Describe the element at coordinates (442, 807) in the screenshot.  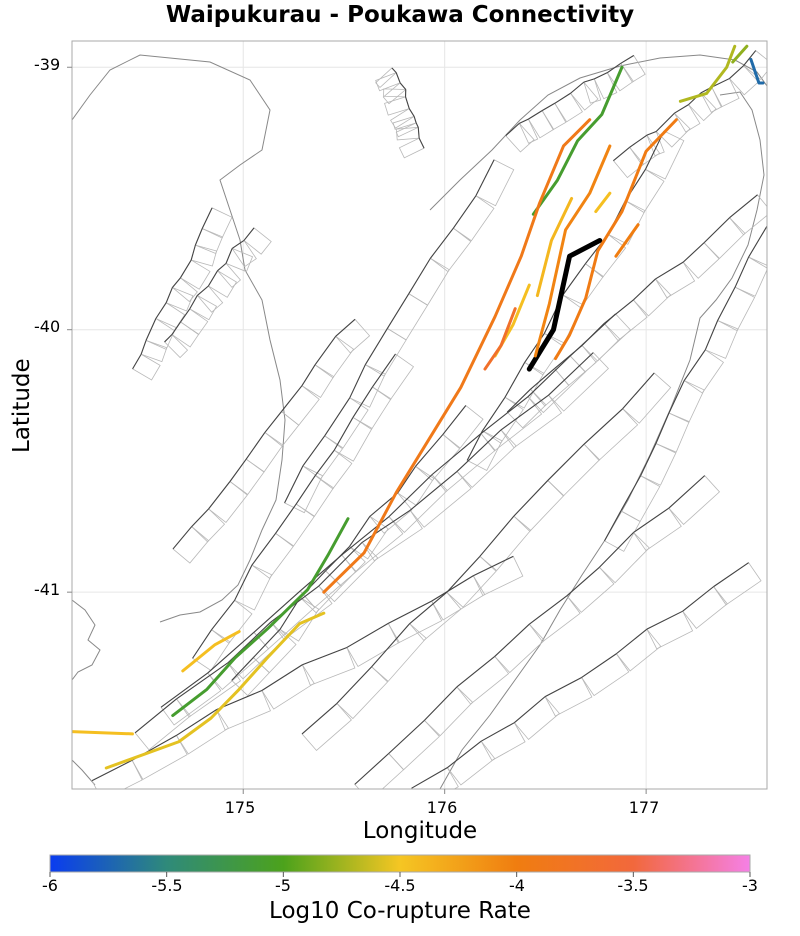
I see `x-tick-label: 176` at that location.